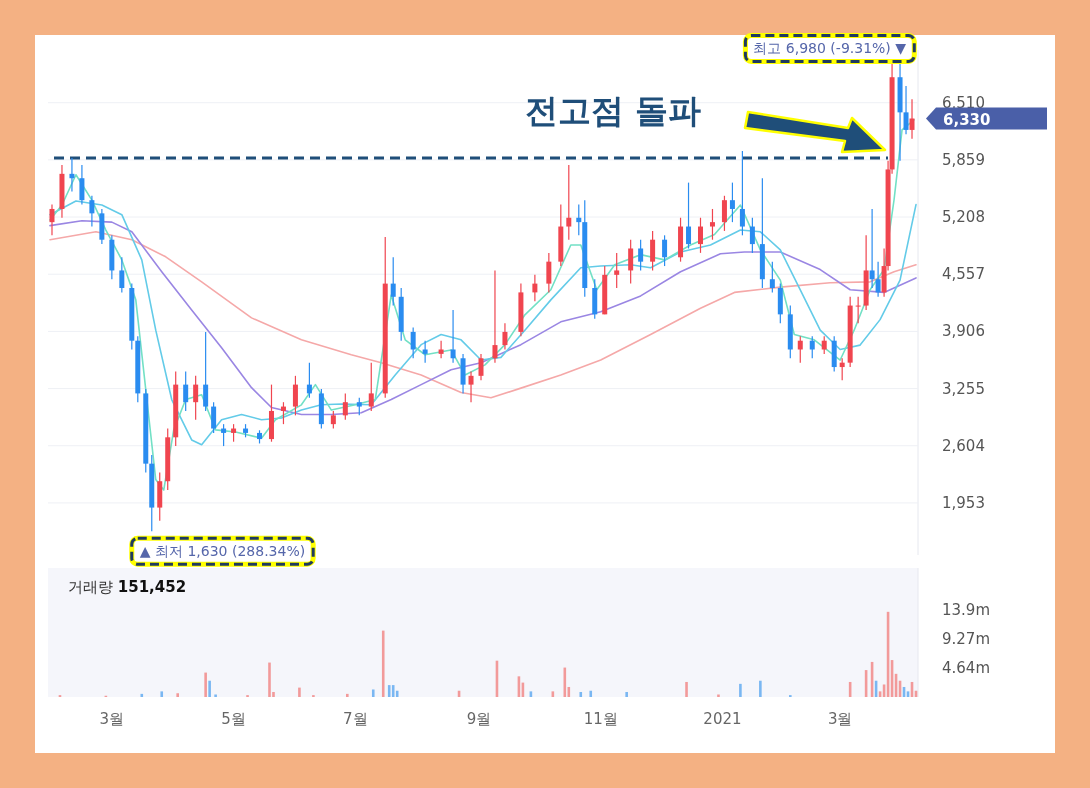 The width and height of the screenshot is (1090, 788). I want to click on annotation: ▲ 최저 1,630 (288.34%), so click(222, 551).